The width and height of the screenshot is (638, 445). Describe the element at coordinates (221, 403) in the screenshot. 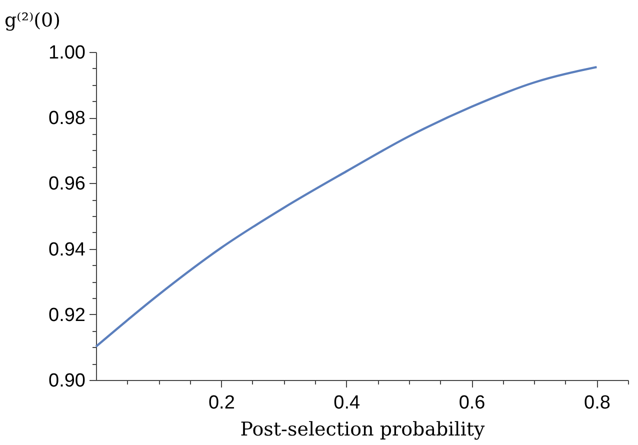

I see `x-tick-label: 0.2` at that location.